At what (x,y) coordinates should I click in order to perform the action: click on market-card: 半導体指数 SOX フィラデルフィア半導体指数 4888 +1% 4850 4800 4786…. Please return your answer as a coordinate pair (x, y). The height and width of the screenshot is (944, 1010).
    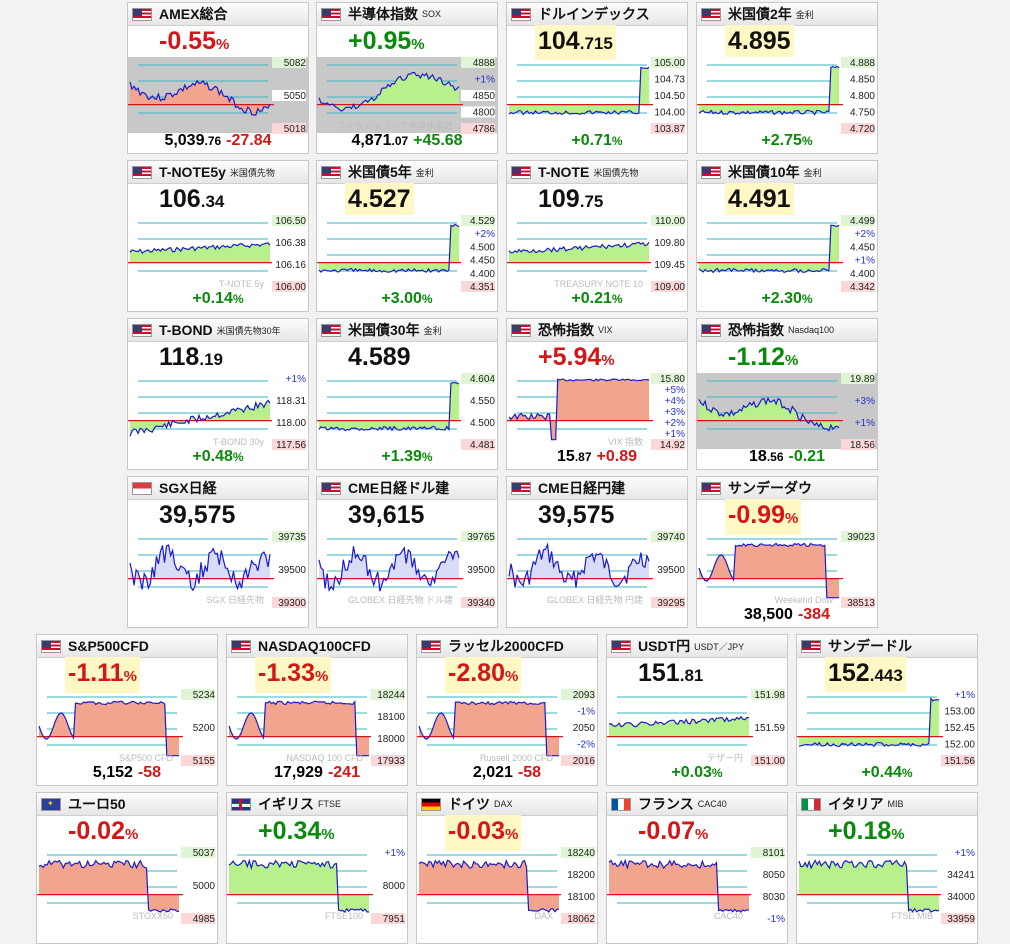
    Looking at the image, I should click on (407, 78).